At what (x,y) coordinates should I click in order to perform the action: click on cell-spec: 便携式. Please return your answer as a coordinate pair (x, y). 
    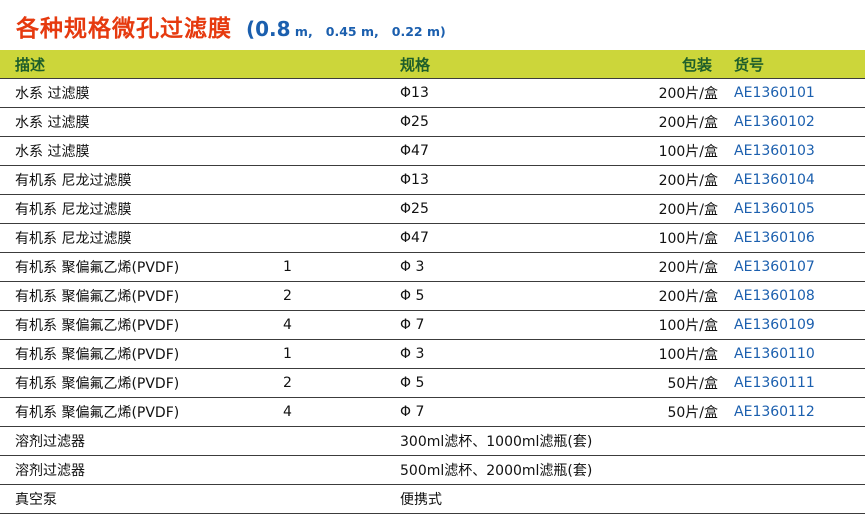
    Looking at the image, I should click on (512, 499).